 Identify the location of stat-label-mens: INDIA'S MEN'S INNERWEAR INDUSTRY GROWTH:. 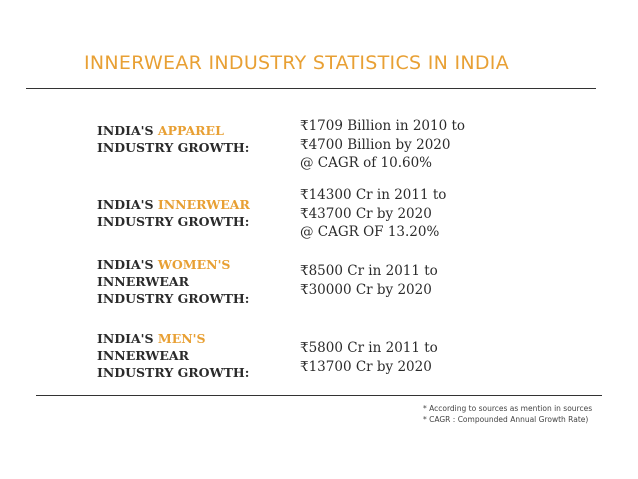
(173, 355).